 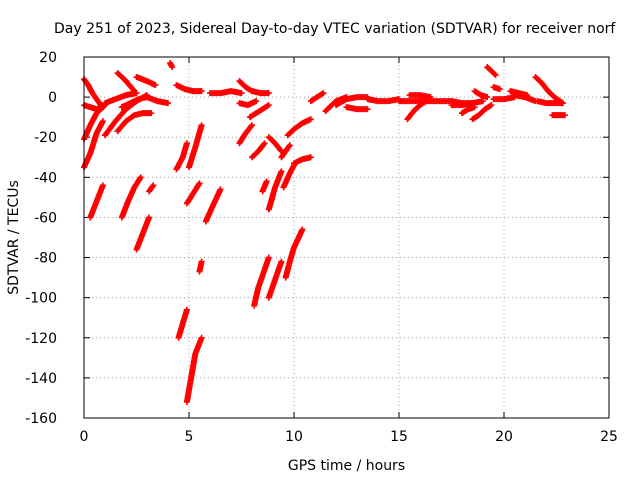 What do you see at coordinates (41, 419) in the screenshot?
I see `y-tick-label: -160` at bounding box center [41, 419].